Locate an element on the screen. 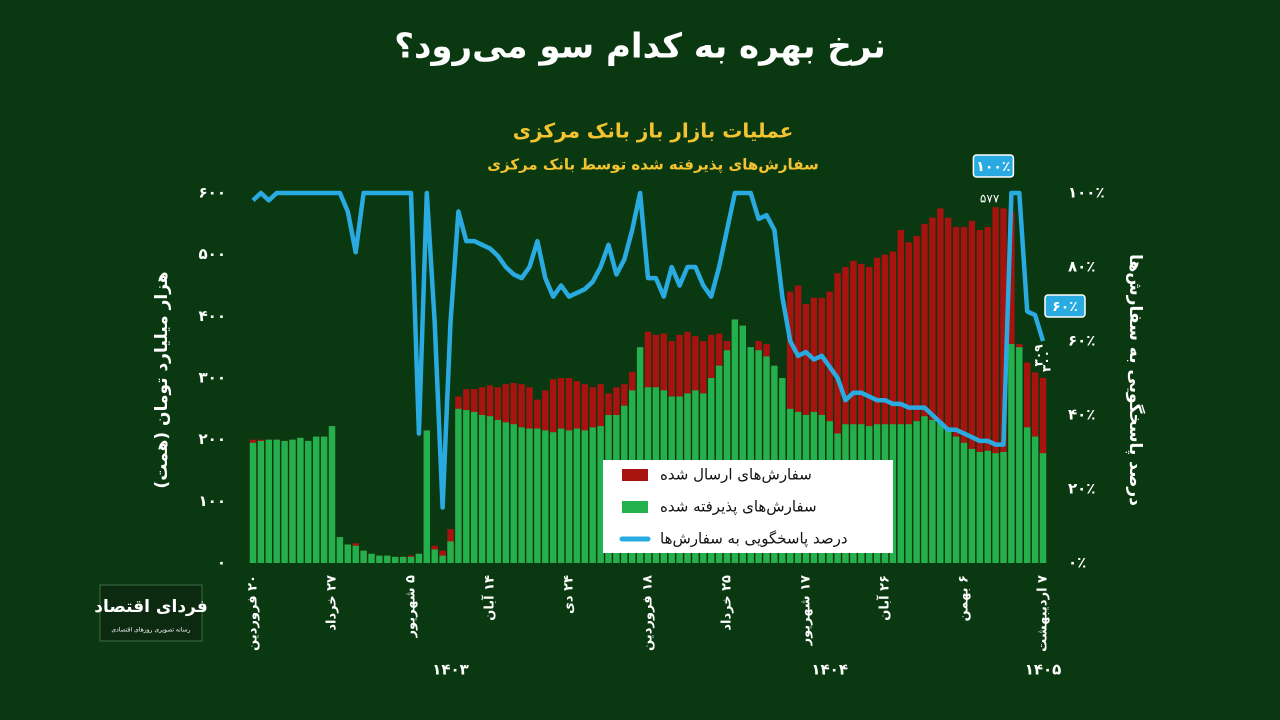 The image size is (1280, 720). year-label: ۱۴۰۳ is located at coordinates (450, 670).